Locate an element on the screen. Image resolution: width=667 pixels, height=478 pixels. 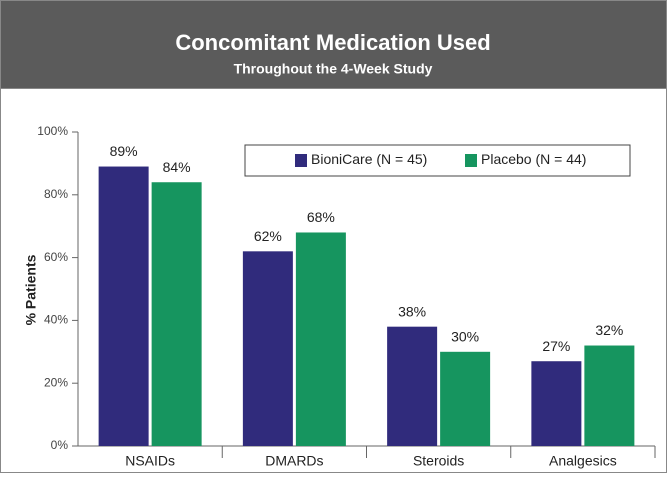
chart-subtitle: Throughout the 4-Week Study is located at coordinates (333, 69).